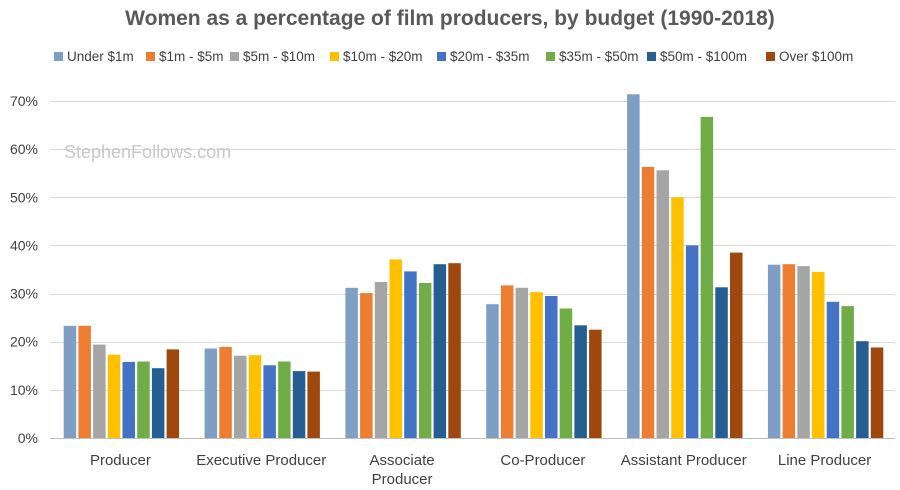  I want to click on legend-item: $20m - $35m, so click(483, 56).